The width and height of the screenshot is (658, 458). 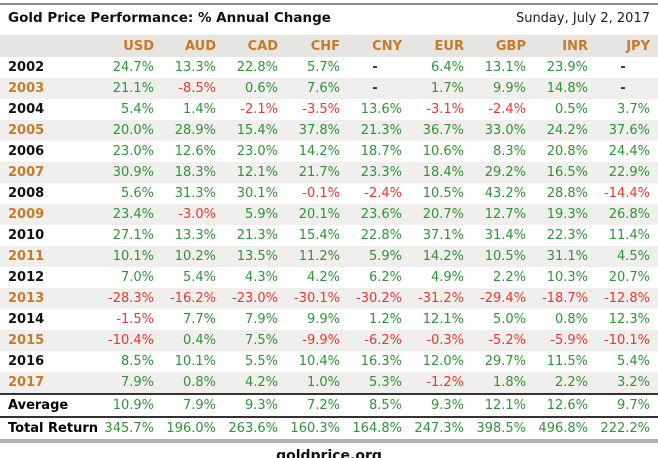 I want to click on value-cell: 30.9%, so click(x=133, y=172).